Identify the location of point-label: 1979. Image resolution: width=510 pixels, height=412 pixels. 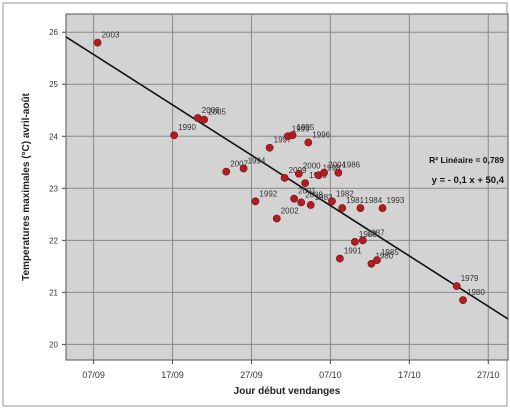
(470, 278).